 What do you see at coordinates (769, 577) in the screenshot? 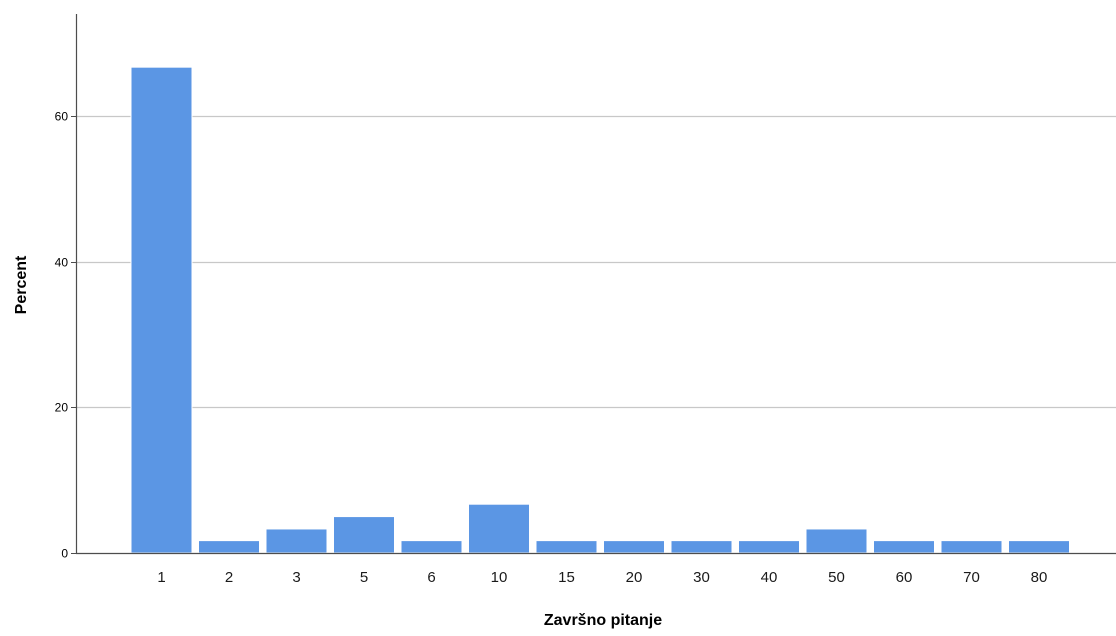
I see `x-tick-label: 40` at bounding box center [769, 577].